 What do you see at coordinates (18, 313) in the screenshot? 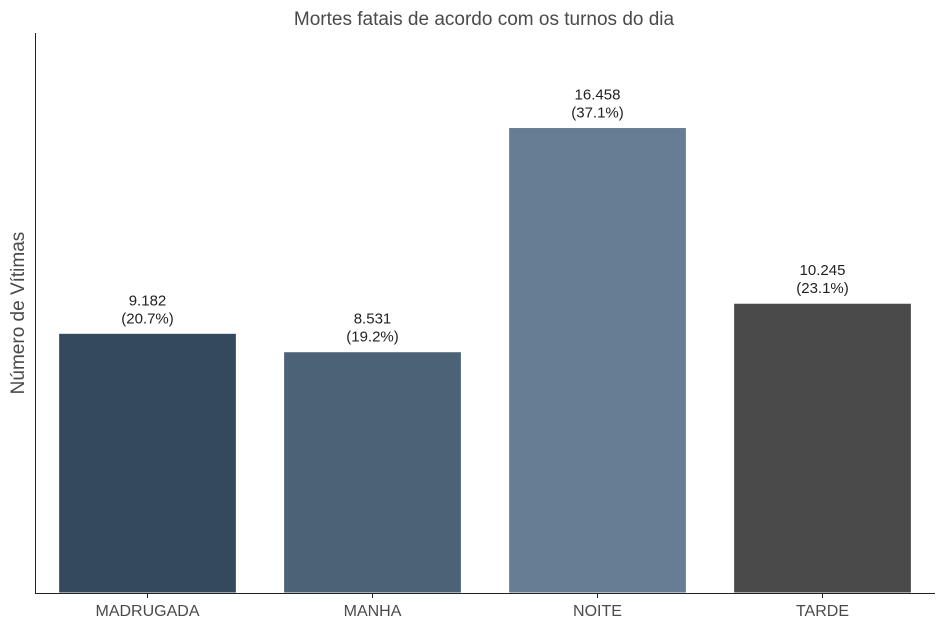
I see `y-axis-label: Número de Vítimas` at bounding box center [18, 313].